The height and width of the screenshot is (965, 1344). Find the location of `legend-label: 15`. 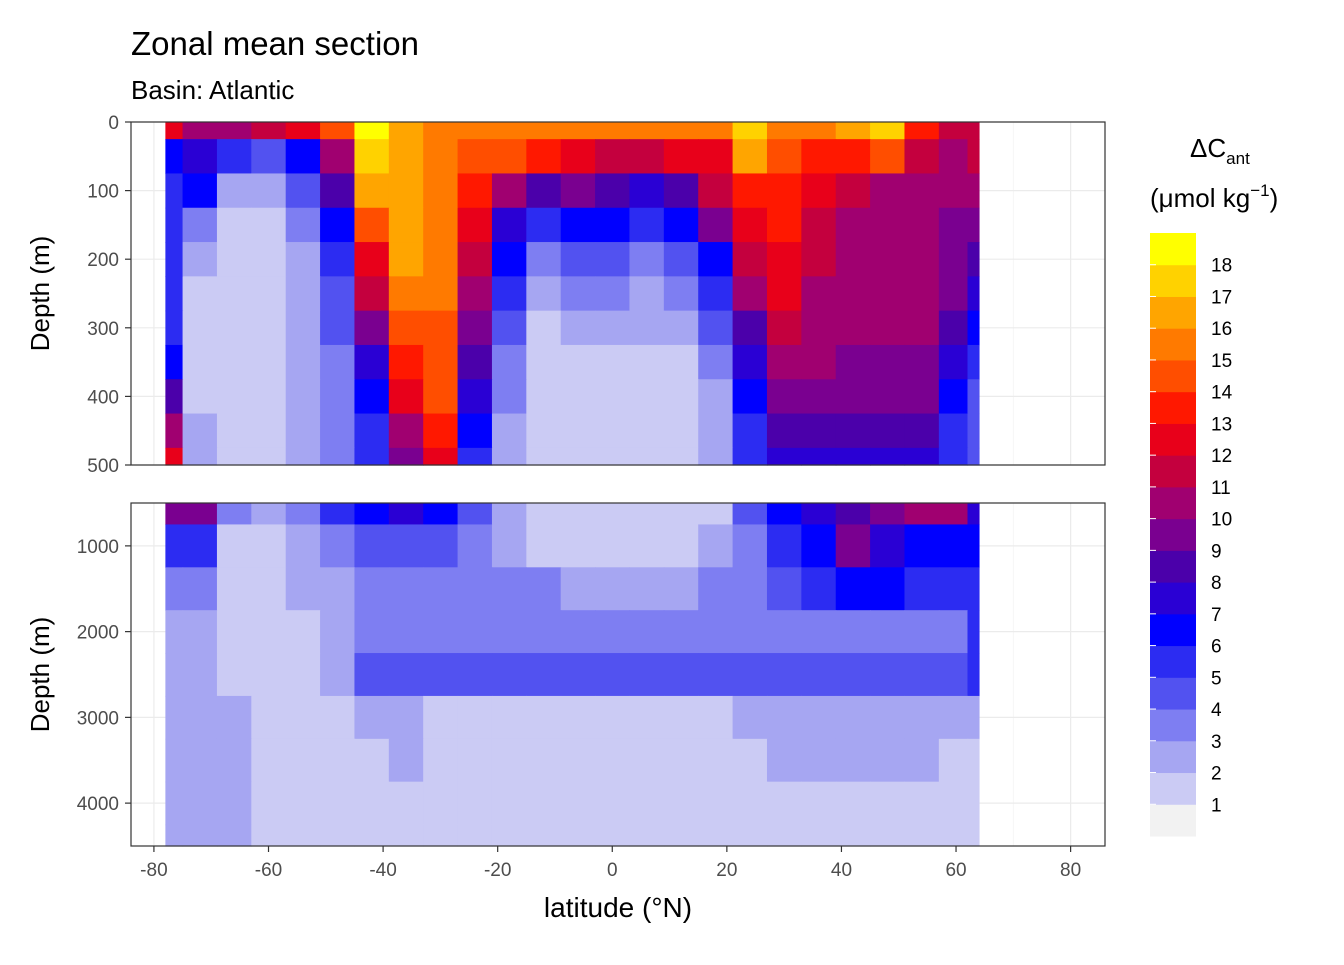

legend-label: 15 is located at coordinates (1221, 361).